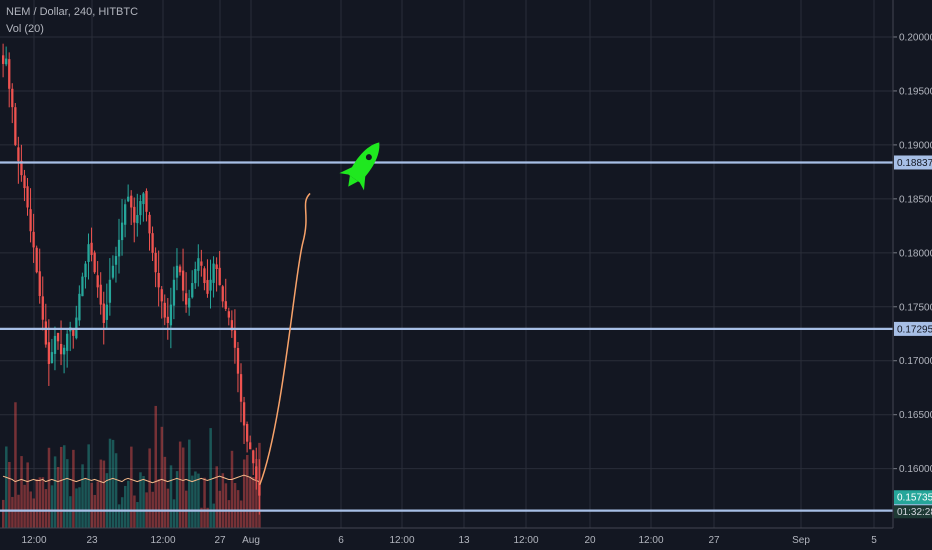 The width and height of the screenshot is (932, 550). Describe the element at coordinates (915, 253) in the screenshot. I see `price-tick-label: 0.18000` at that location.